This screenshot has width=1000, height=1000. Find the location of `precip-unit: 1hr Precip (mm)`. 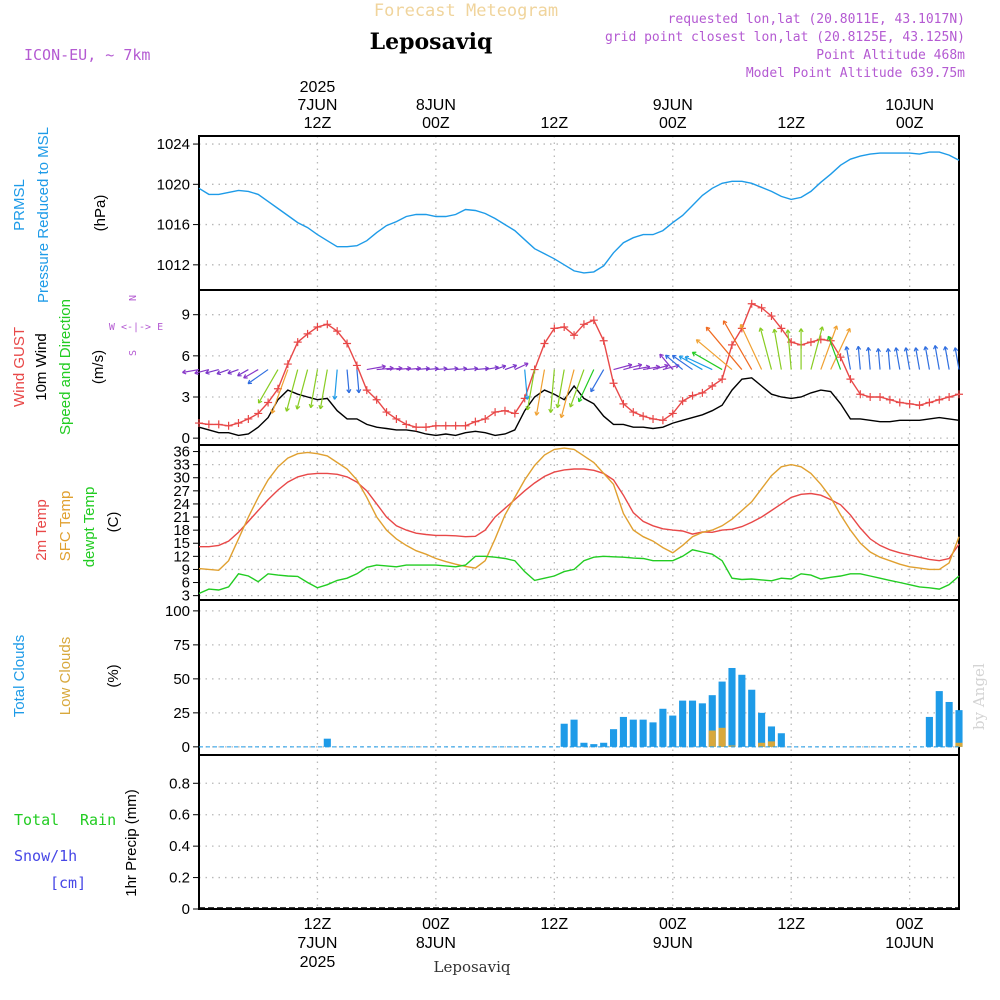

precip-unit: 1hr Precip (mm) is located at coordinates (131, 843).